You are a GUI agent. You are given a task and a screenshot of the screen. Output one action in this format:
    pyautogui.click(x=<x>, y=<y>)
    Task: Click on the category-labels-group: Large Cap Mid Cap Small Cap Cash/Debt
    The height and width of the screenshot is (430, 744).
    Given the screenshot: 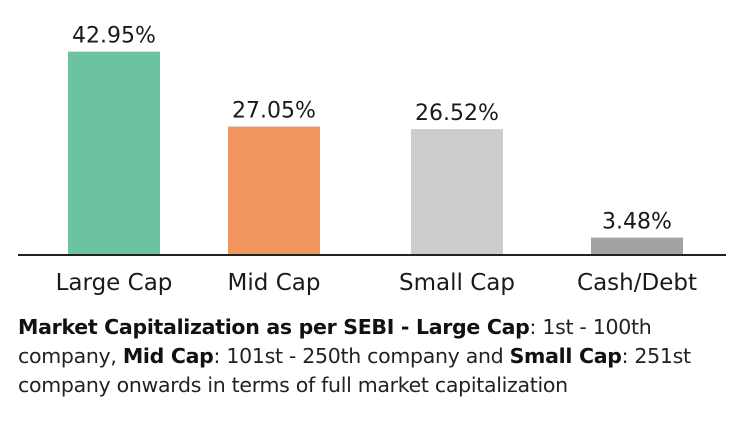 What is the action you would take?
    pyautogui.click(x=376, y=283)
    